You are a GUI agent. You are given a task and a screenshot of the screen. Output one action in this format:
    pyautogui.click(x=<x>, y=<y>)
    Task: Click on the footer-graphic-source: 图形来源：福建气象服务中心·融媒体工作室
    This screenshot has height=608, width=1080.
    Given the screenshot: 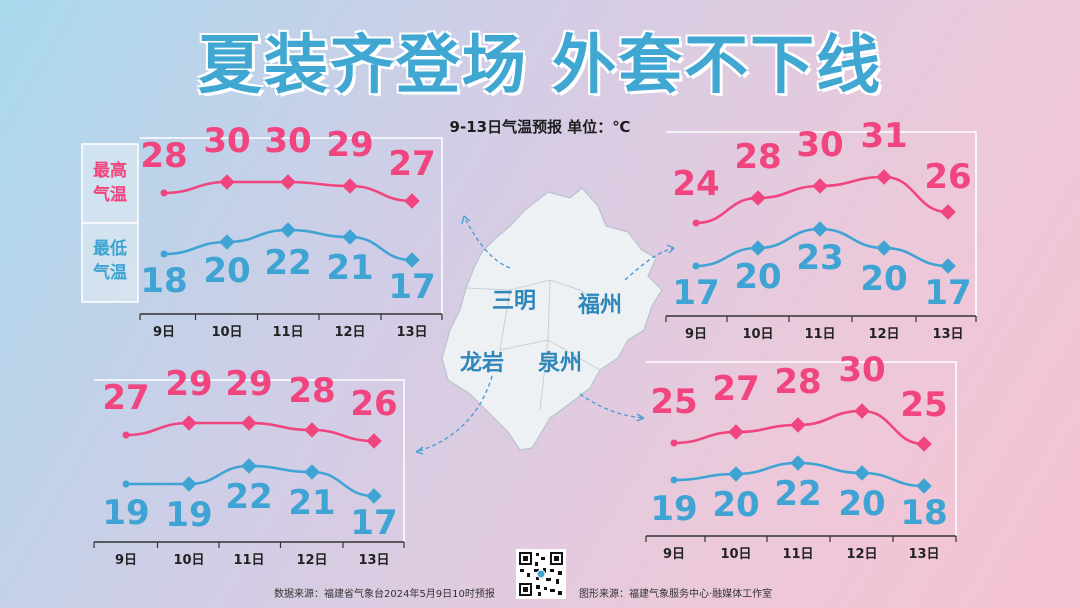 What is the action you would take?
    pyautogui.click(x=676, y=594)
    